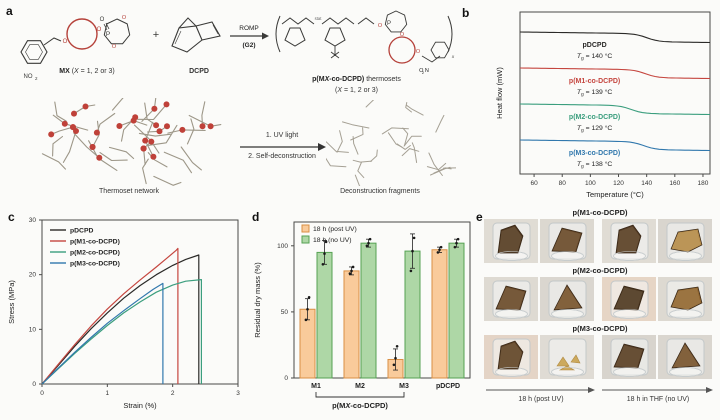  I want to click on o2n-label: O N, so click(424, 71).